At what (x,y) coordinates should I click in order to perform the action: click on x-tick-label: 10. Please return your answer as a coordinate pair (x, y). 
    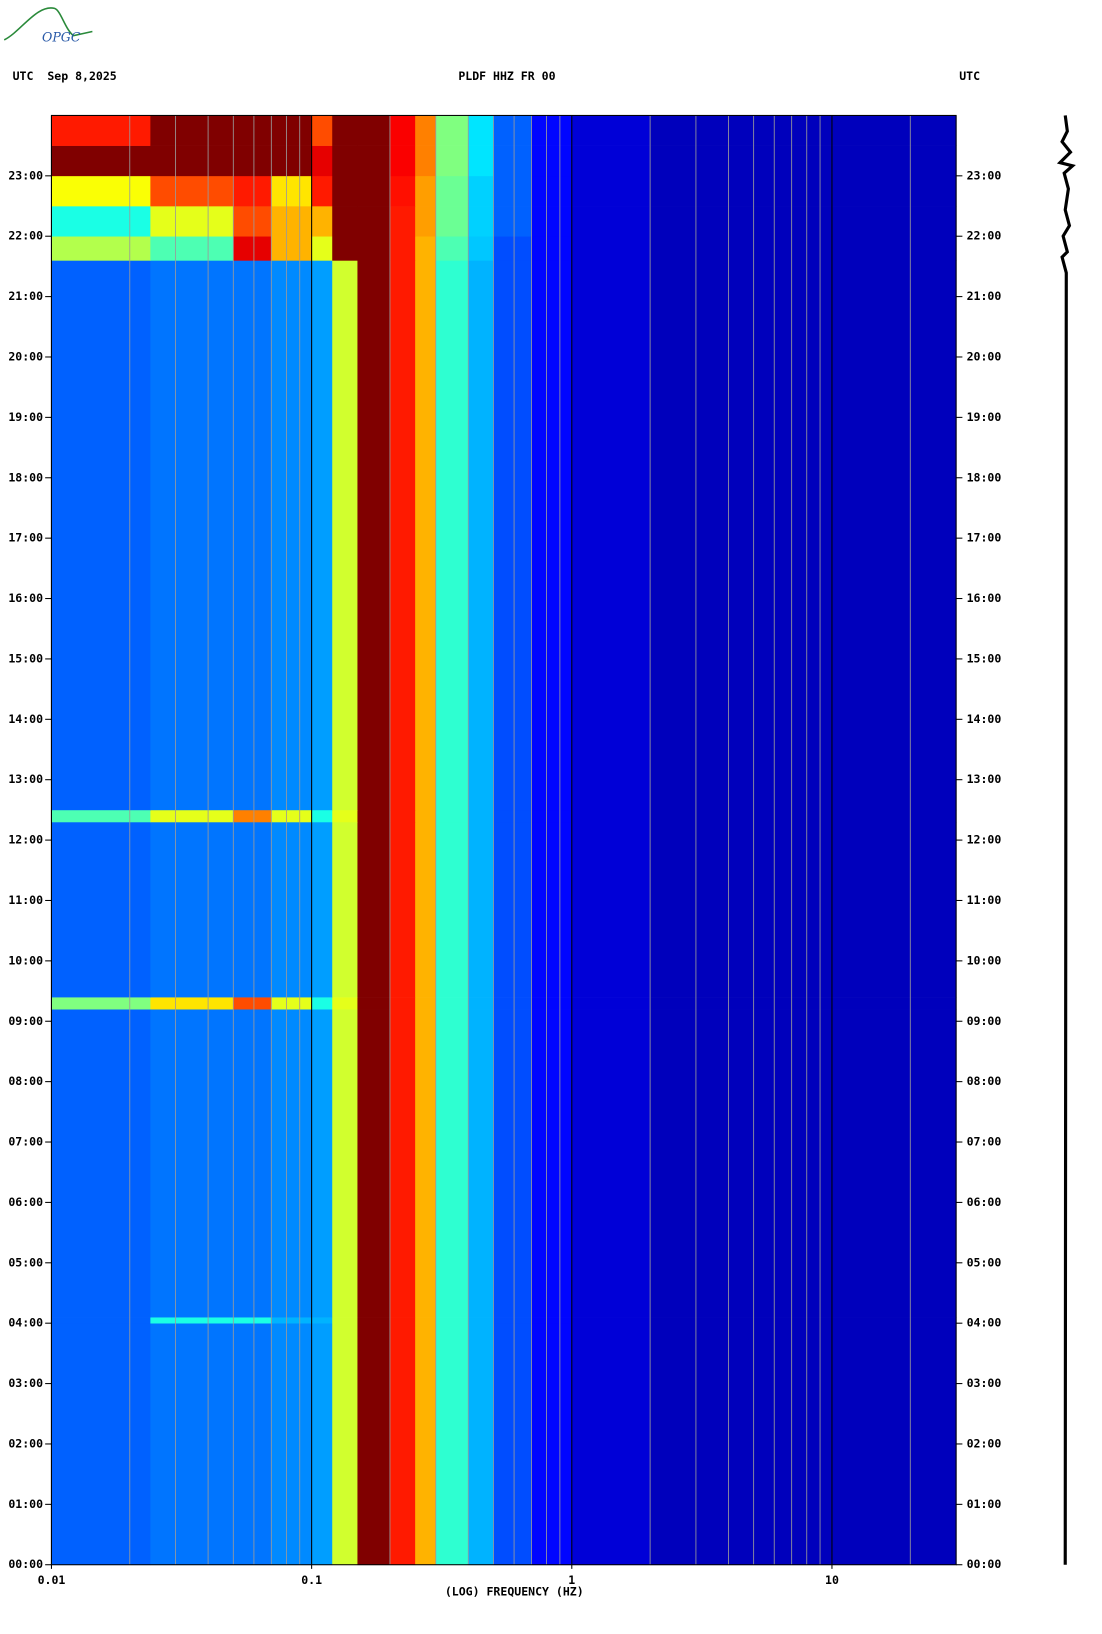
    Looking at the image, I should click on (832, 1580).